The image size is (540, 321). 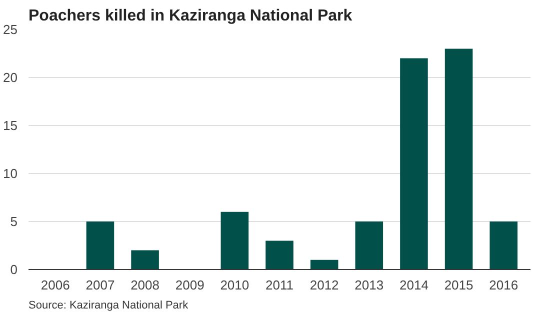 What do you see at coordinates (235, 285) in the screenshot?
I see `x-tick-label: 2010` at bounding box center [235, 285].